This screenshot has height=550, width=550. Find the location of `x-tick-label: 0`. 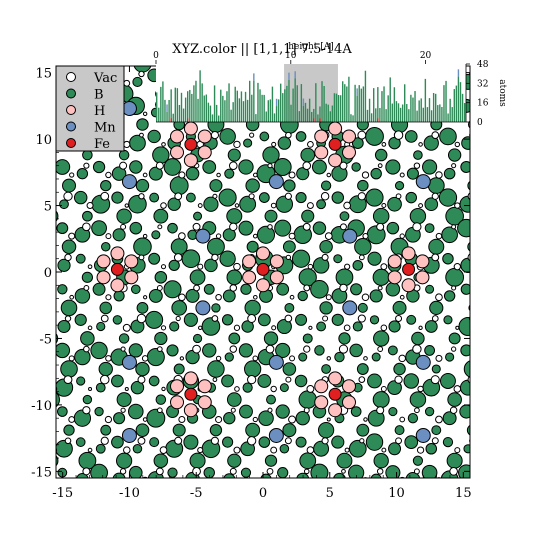

x-tick-label: 0 is located at coordinates (263, 493).